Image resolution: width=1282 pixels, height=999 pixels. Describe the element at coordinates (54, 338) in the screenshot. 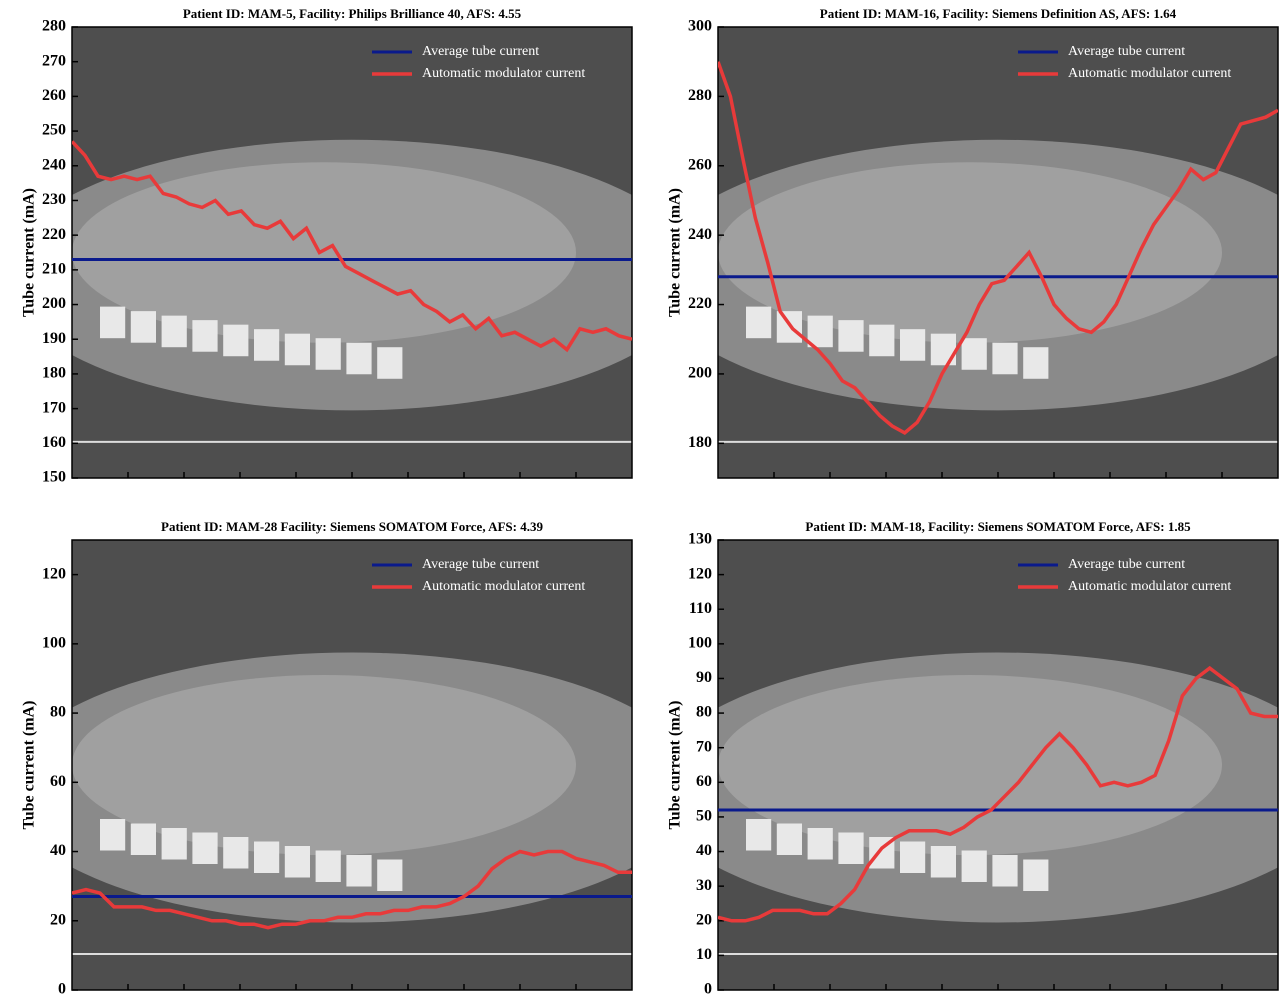

I see `y-tick-label: 190` at that location.